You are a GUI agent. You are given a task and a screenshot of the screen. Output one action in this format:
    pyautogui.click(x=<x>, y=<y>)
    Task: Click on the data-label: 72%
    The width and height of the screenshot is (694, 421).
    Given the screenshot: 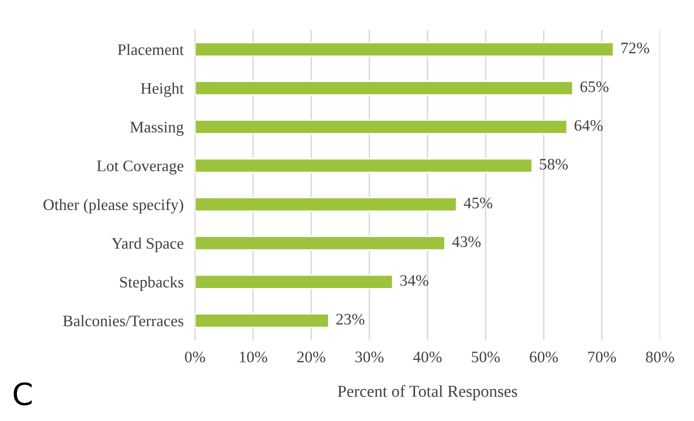 What is the action you would take?
    pyautogui.click(x=636, y=48)
    